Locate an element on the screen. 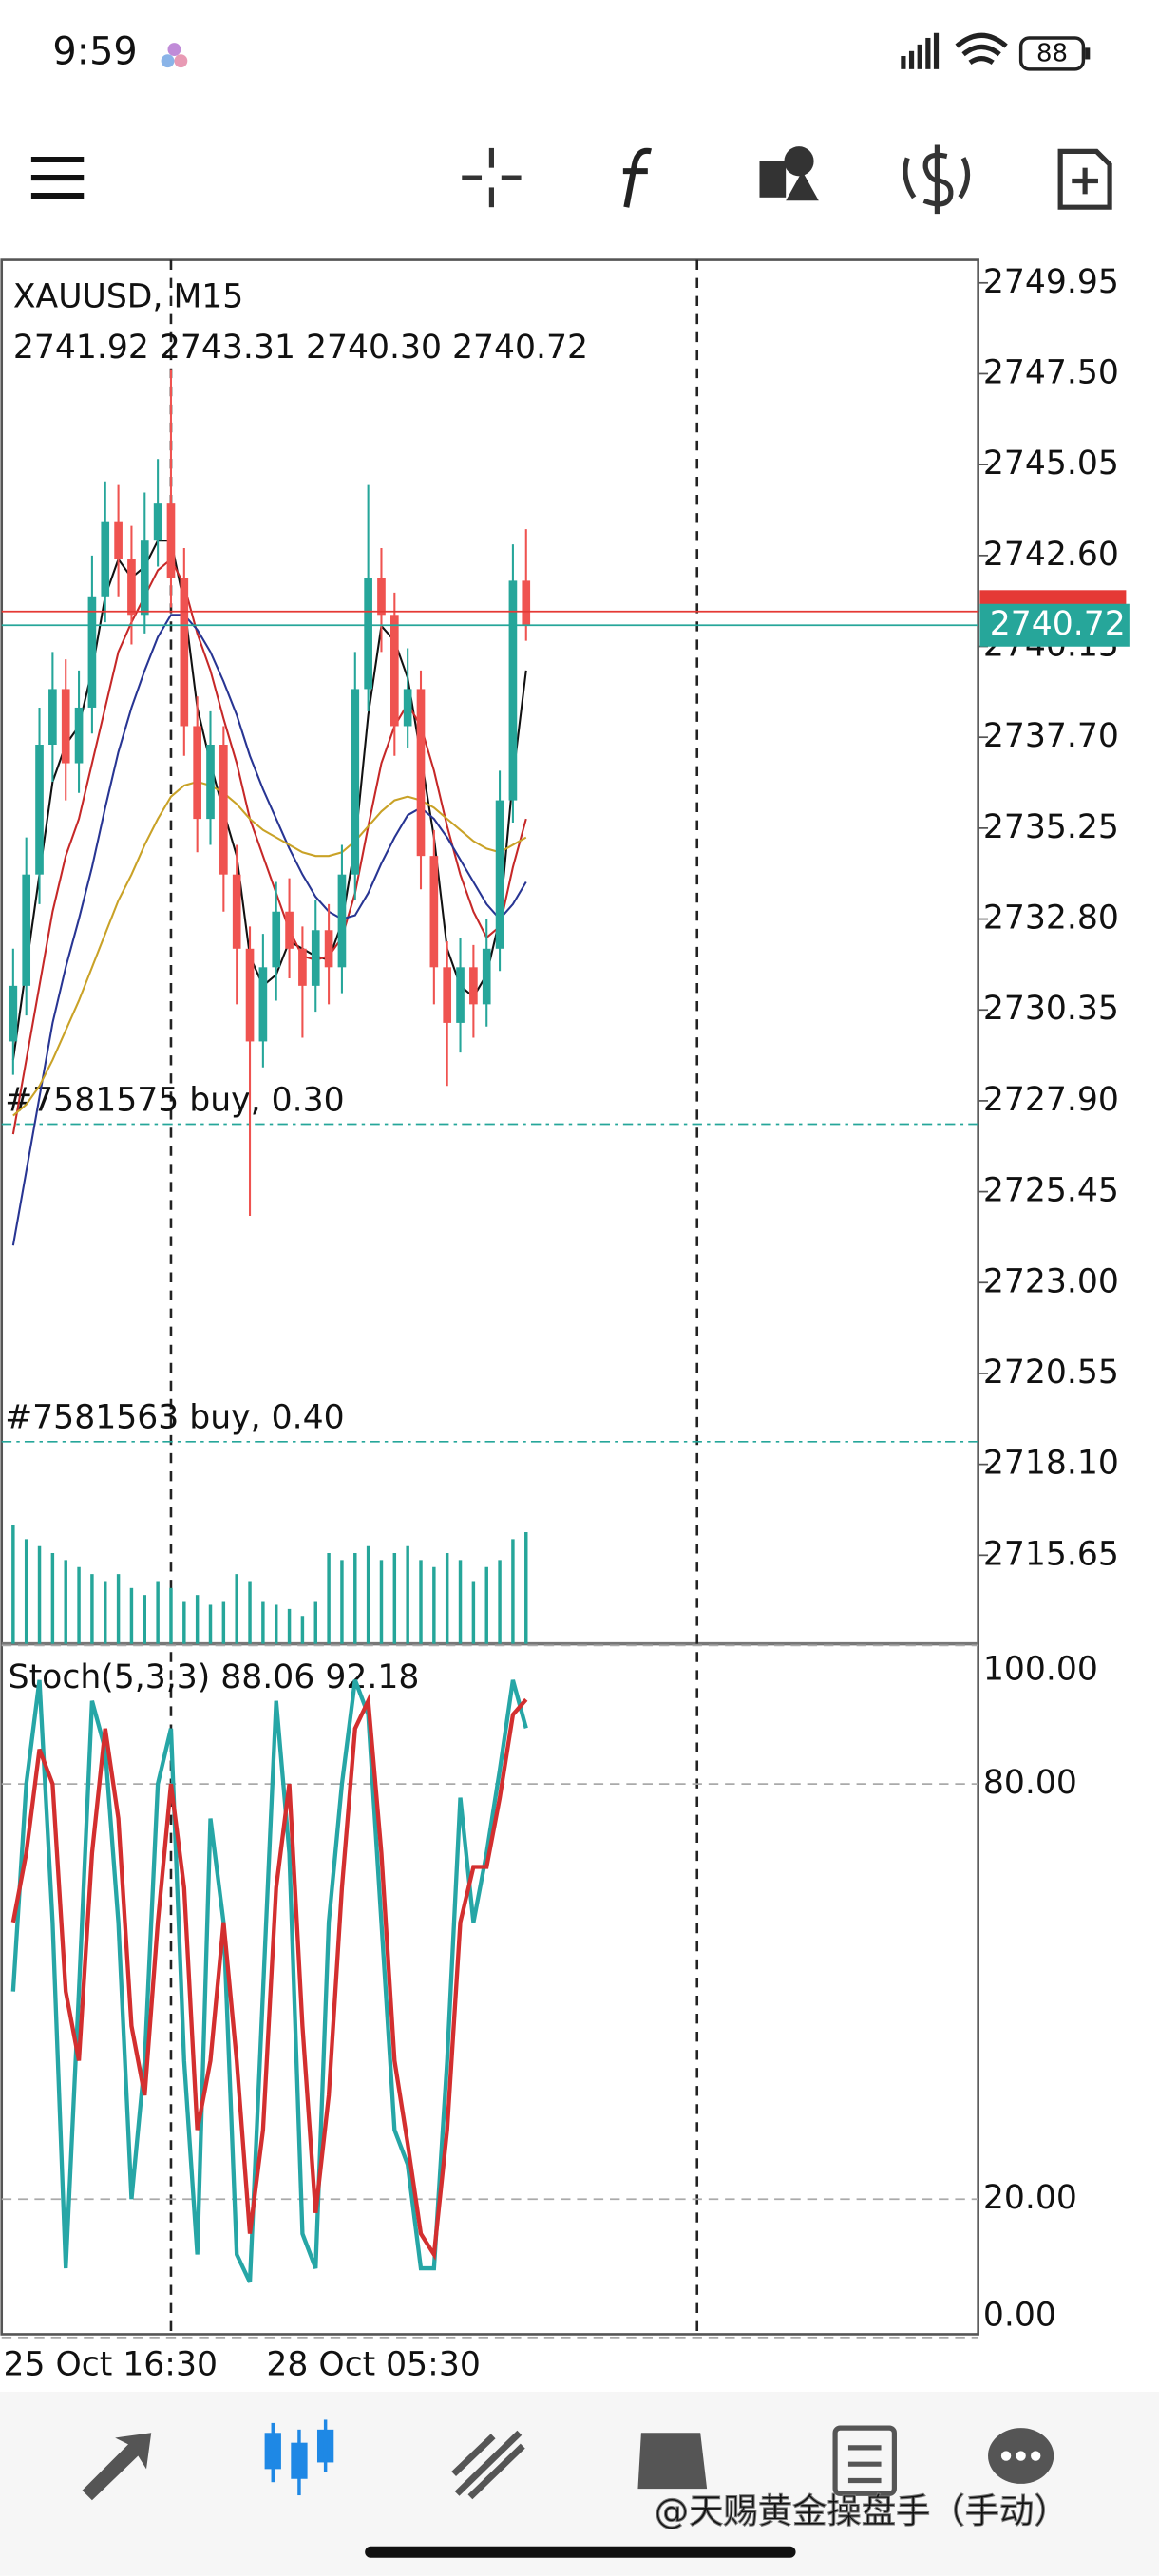 Image resolution: width=1159 pixels, height=2576 pixels. x-tick-label: 25 Oct 16:30 is located at coordinates (110, 2364).